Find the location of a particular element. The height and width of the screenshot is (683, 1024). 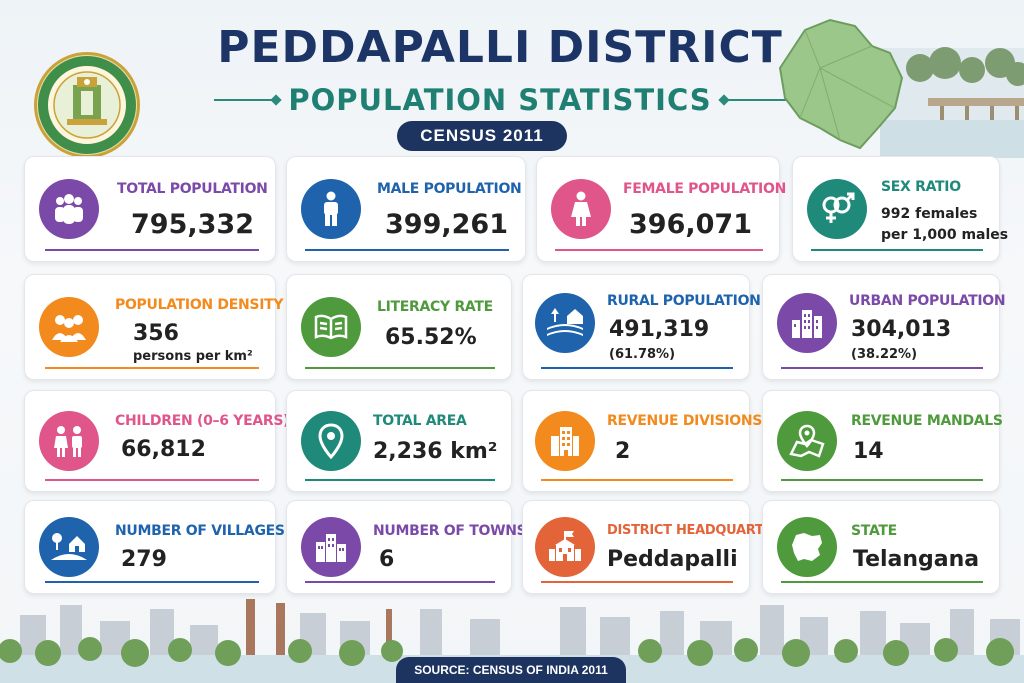

card-value: 2,236 km² is located at coordinates (435, 451).